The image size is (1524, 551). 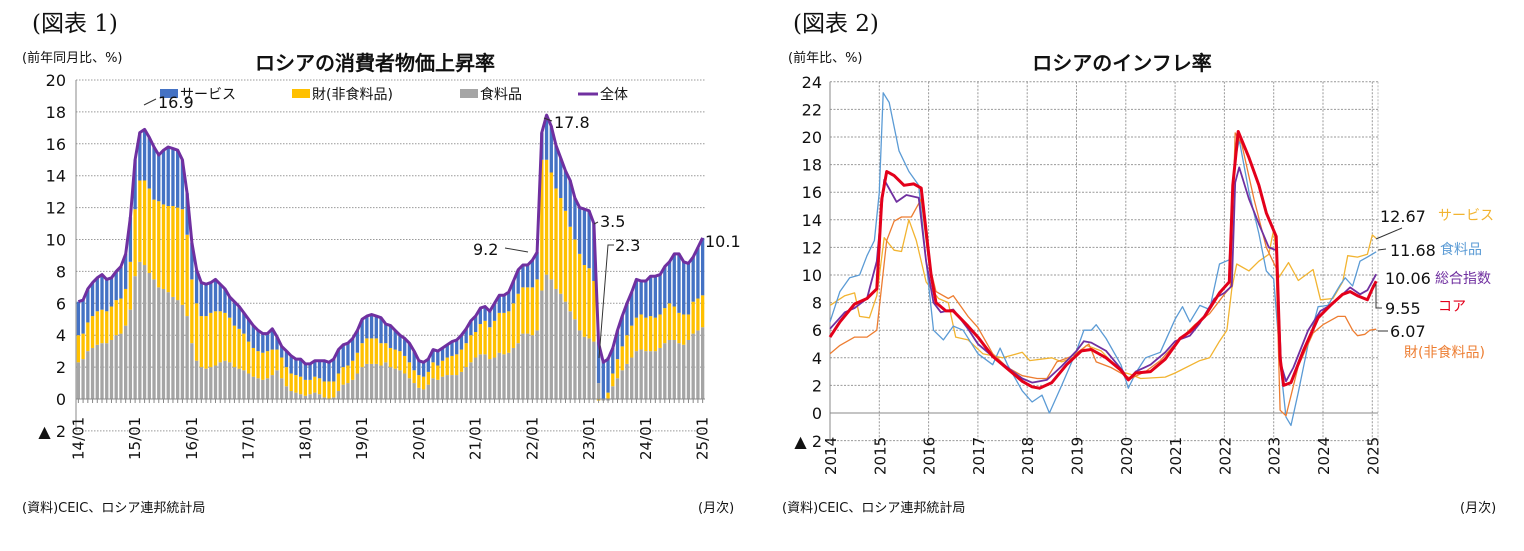 What do you see at coordinates (1466, 216) in the screenshot?
I see `end-label-services: サービス` at bounding box center [1466, 216].